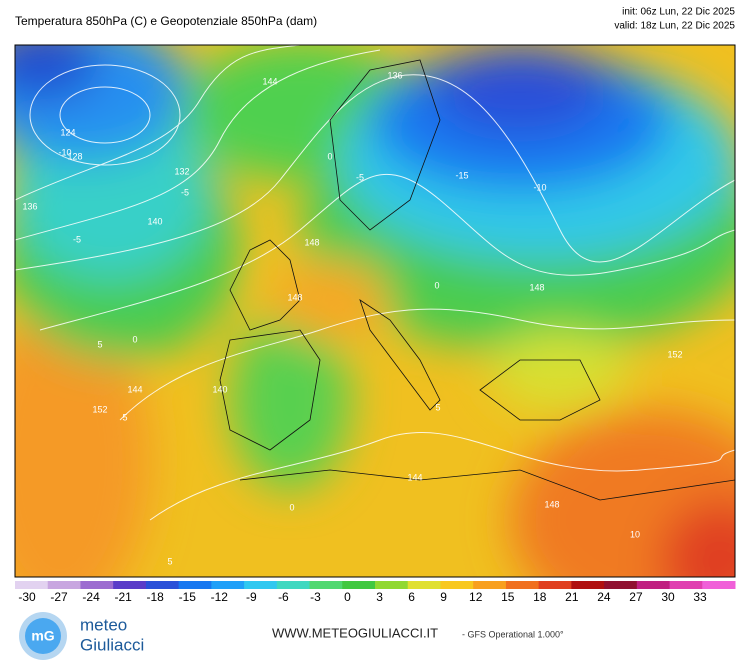 This screenshot has height=672, width=750. Describe the element at coordinates (678, 12) in the screenshot. I see `init-time: init: 06z Lun, 22 Dic 2025` at that location.